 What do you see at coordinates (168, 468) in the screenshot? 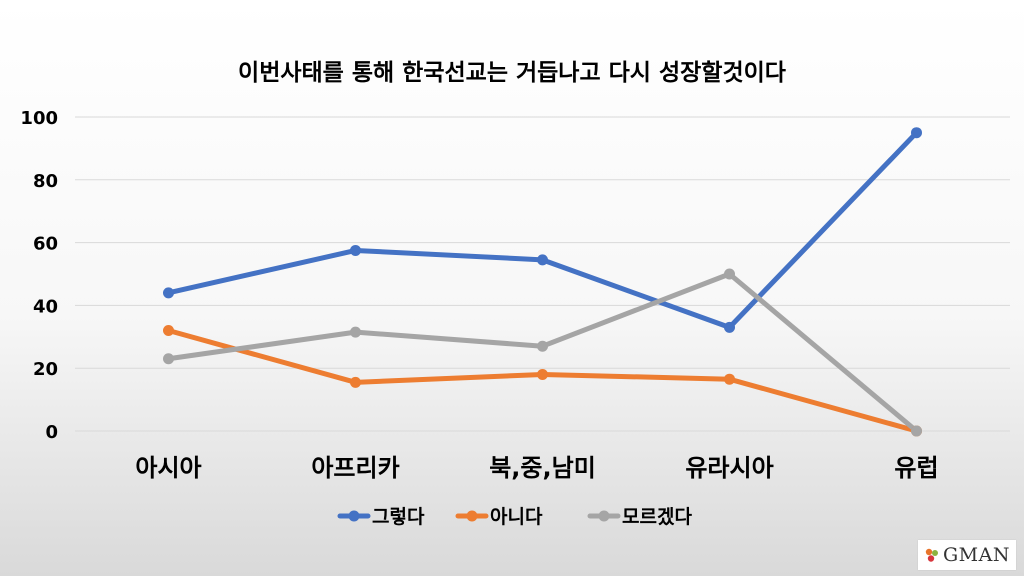
I see `x-tick-label: 아시아` at bounding box center [168, 468].